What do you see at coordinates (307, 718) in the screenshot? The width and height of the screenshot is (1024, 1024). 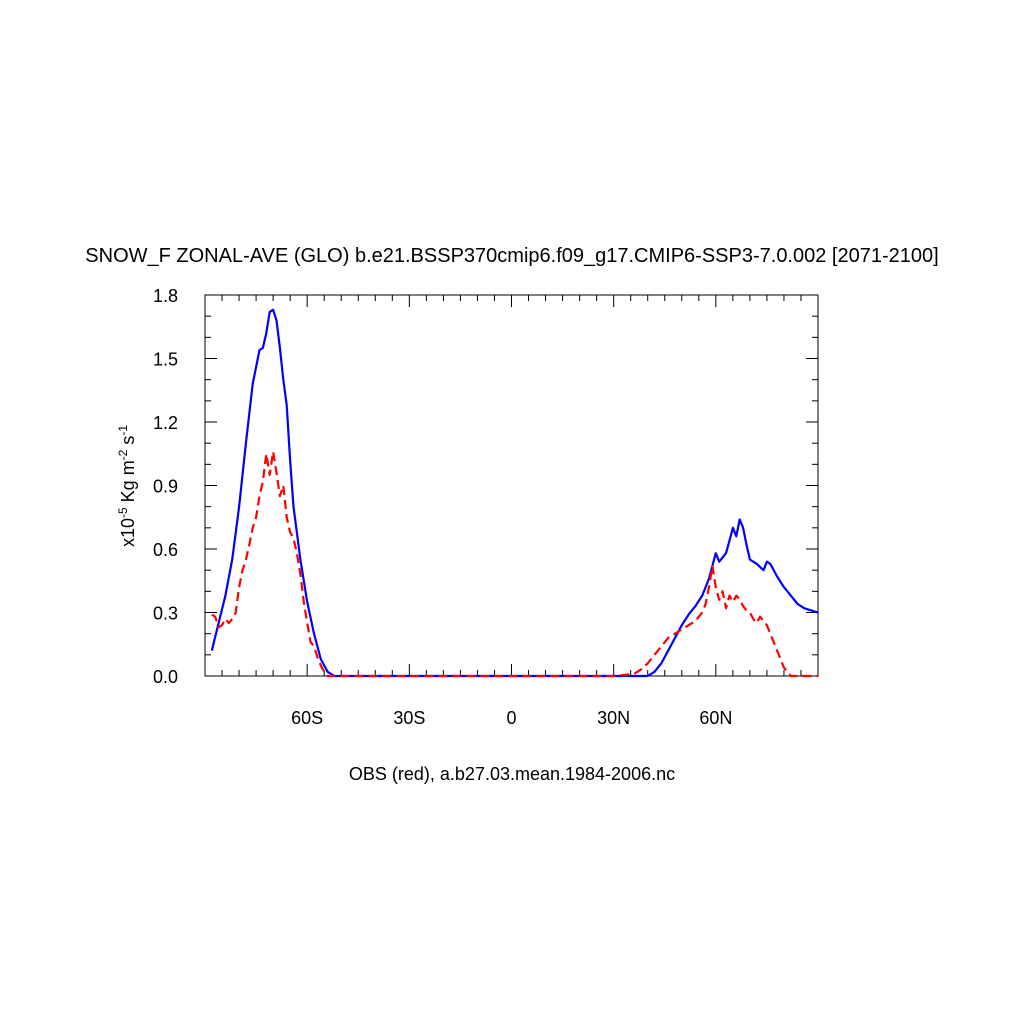 I see `x-tick-label: 60S` at bounding box center [307, 718].